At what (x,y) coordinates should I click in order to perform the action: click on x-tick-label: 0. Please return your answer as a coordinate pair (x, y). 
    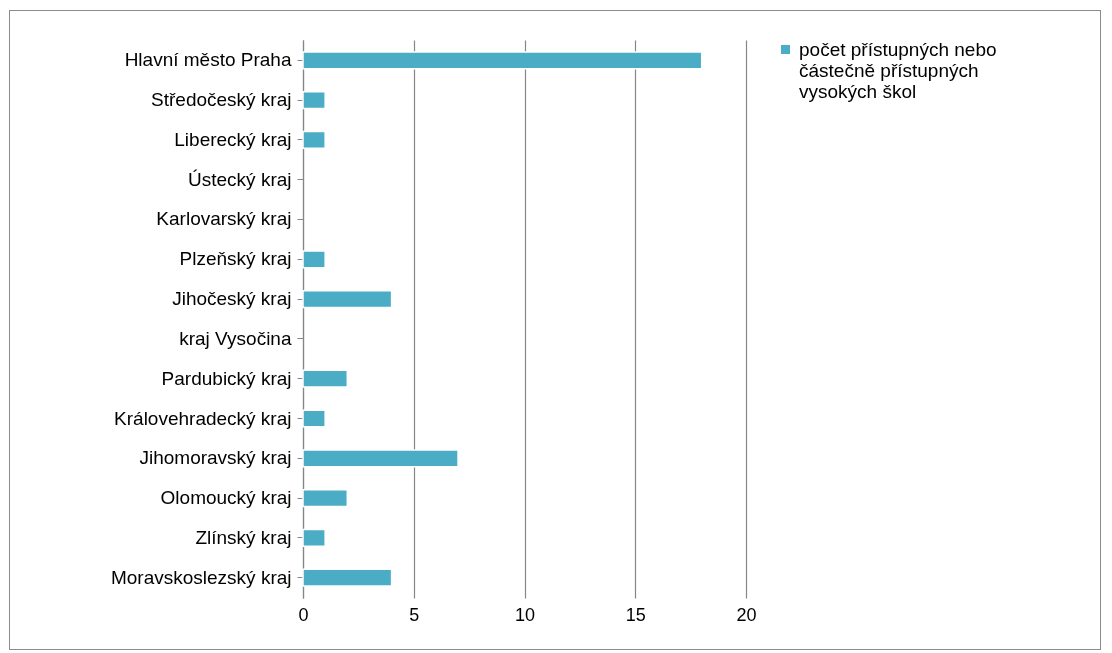
    Looking at the image, I should click on (303, 614).